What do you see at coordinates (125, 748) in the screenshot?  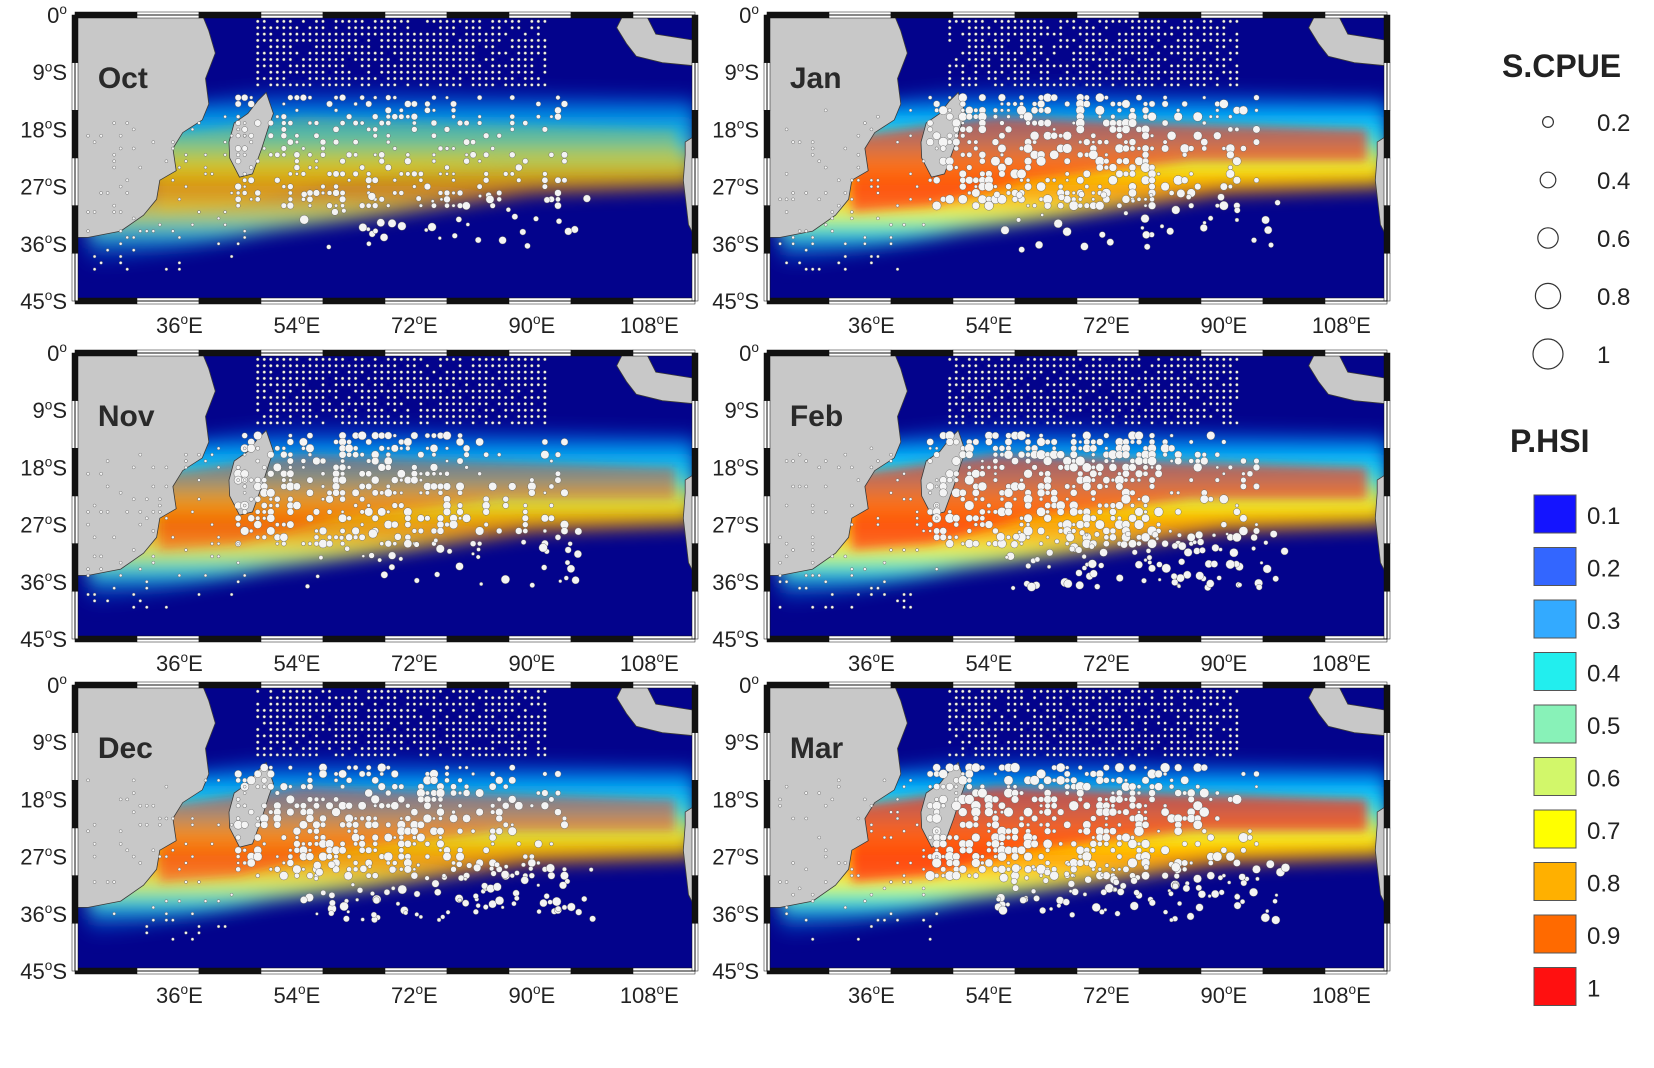 I see `month-label: Dec` at bounding box center [125, 748].